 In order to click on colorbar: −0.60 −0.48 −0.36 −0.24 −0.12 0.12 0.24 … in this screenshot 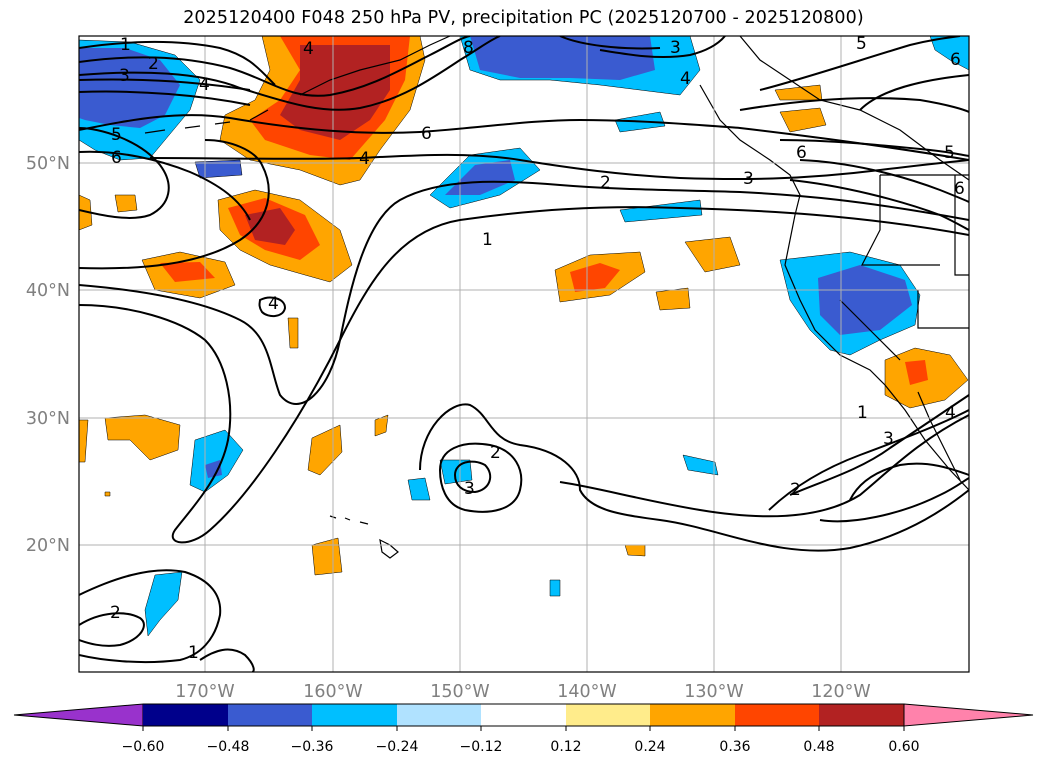, I will do `click(523, 729)`.